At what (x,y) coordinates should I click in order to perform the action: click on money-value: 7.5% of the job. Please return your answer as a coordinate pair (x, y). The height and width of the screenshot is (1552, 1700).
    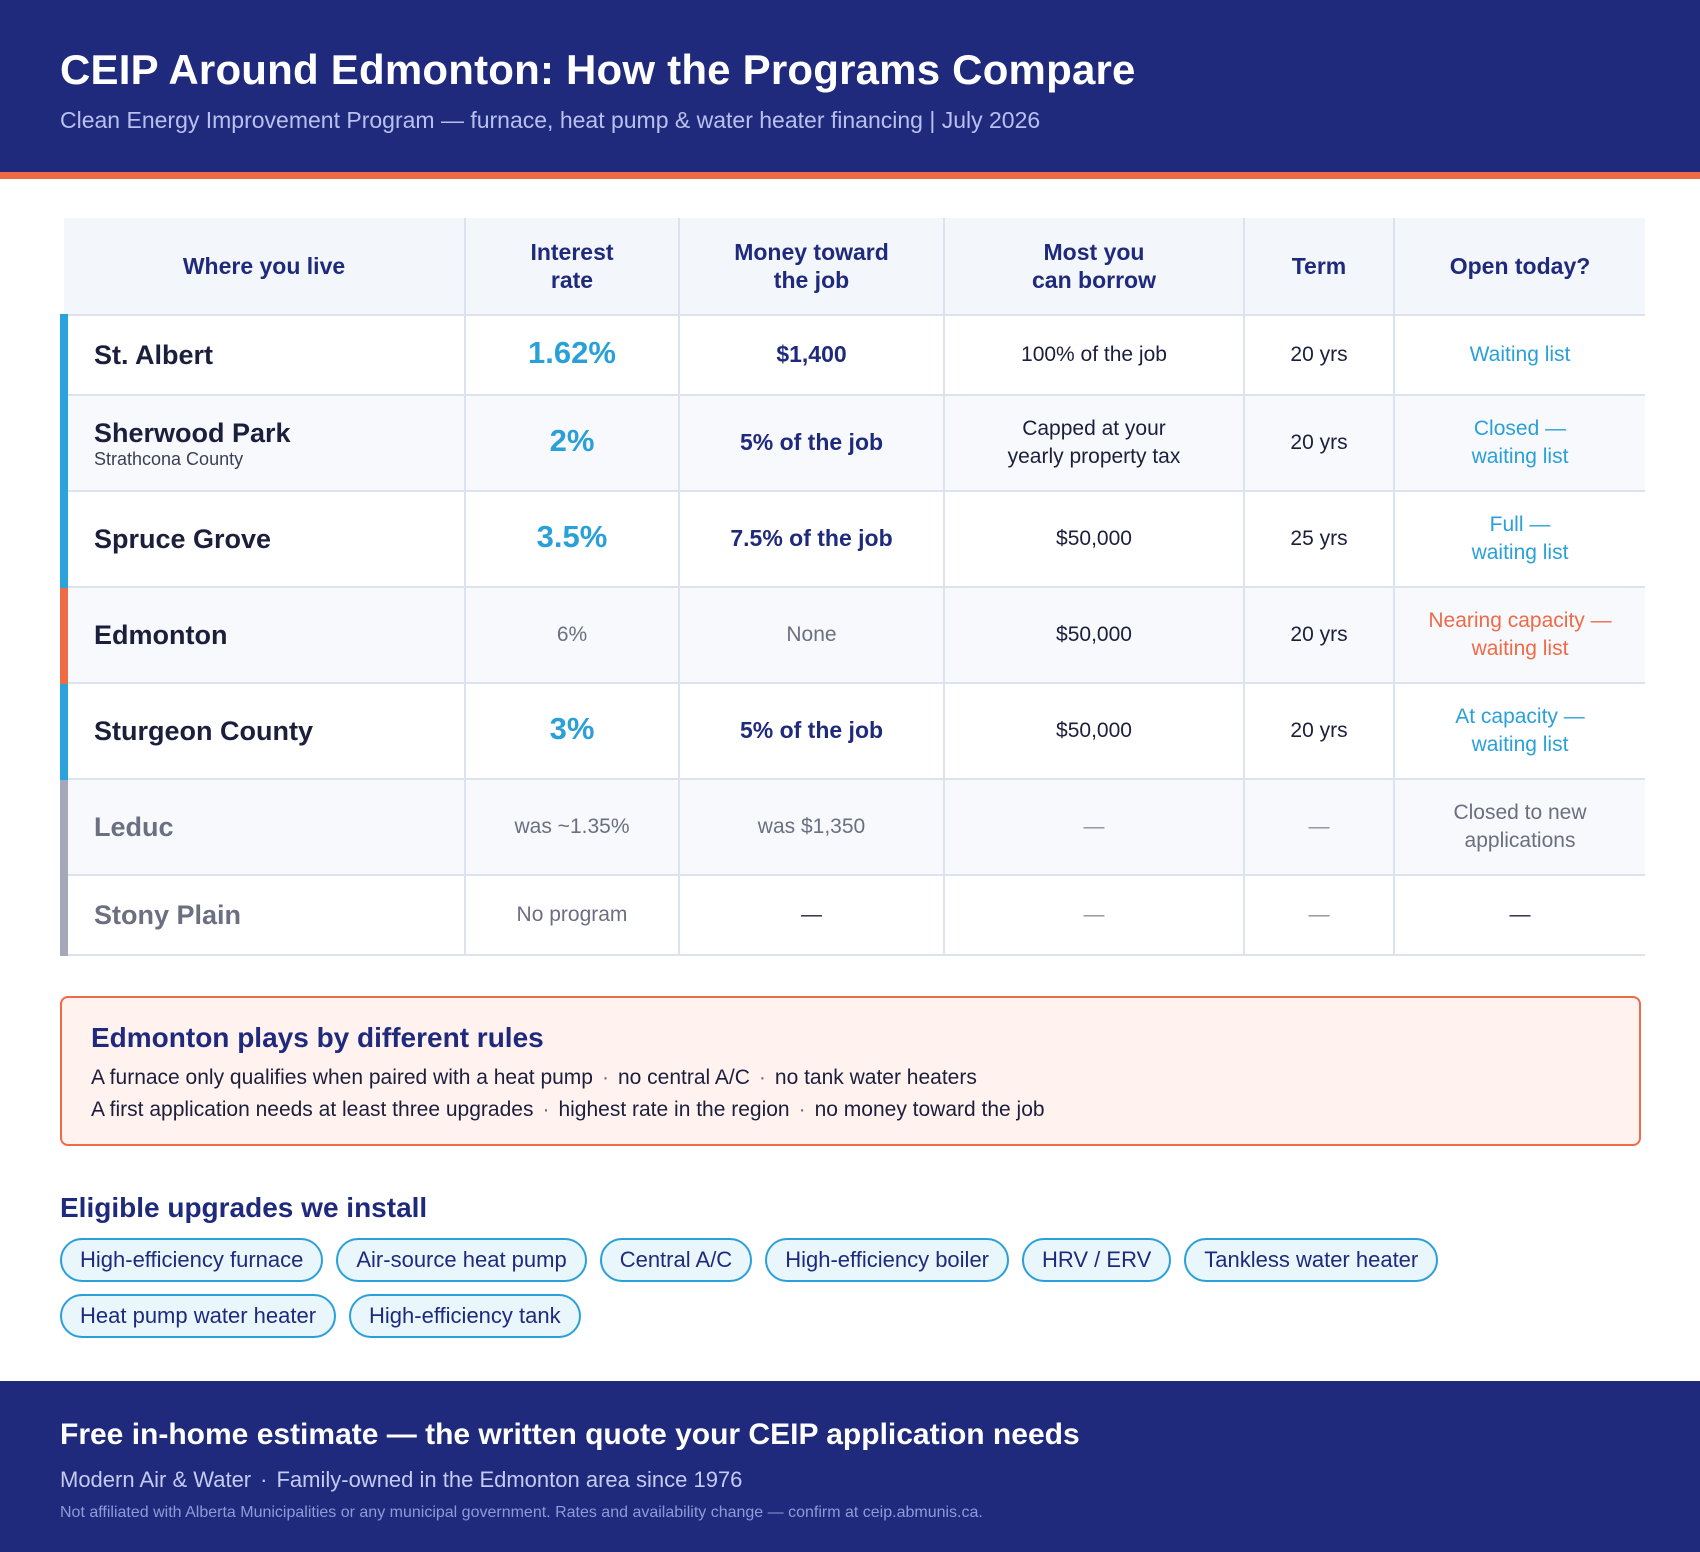
    Looking at the image, I should click on (811, 538).